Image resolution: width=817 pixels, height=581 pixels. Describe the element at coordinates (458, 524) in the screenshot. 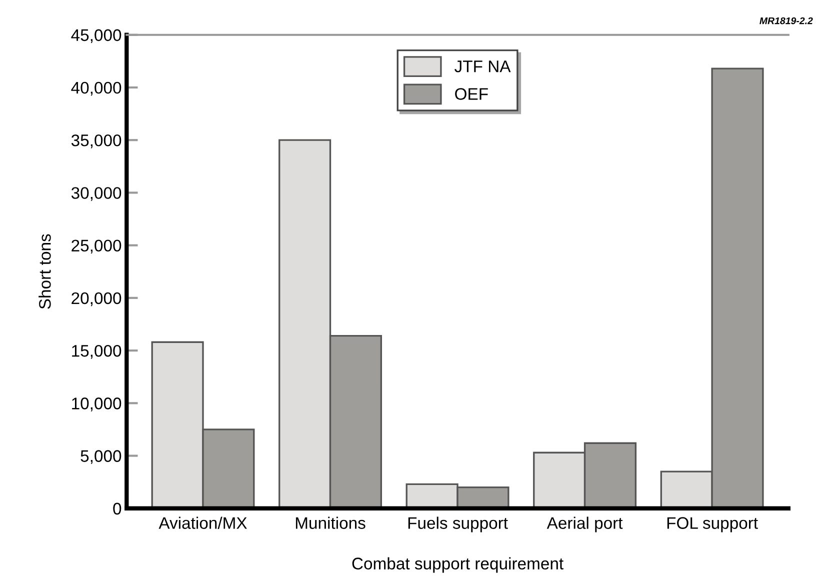

I see `x-tick-label: Fuels support` at that location.